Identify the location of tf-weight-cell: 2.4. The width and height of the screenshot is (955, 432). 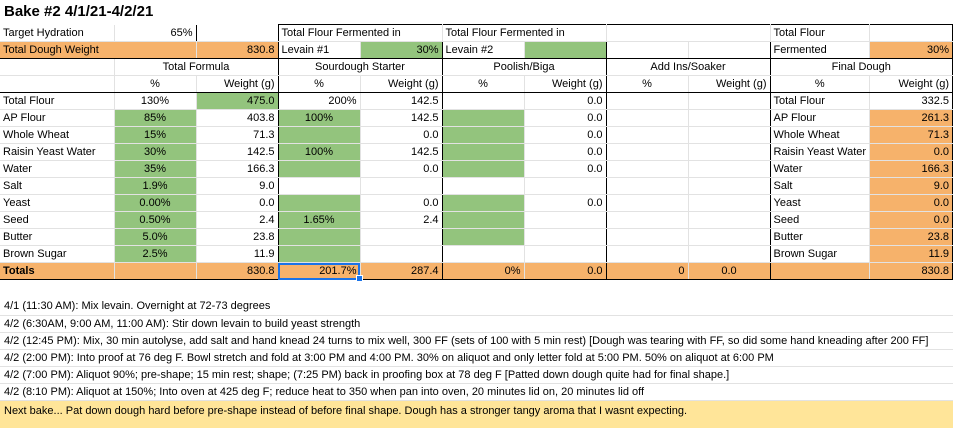
(237, 220).